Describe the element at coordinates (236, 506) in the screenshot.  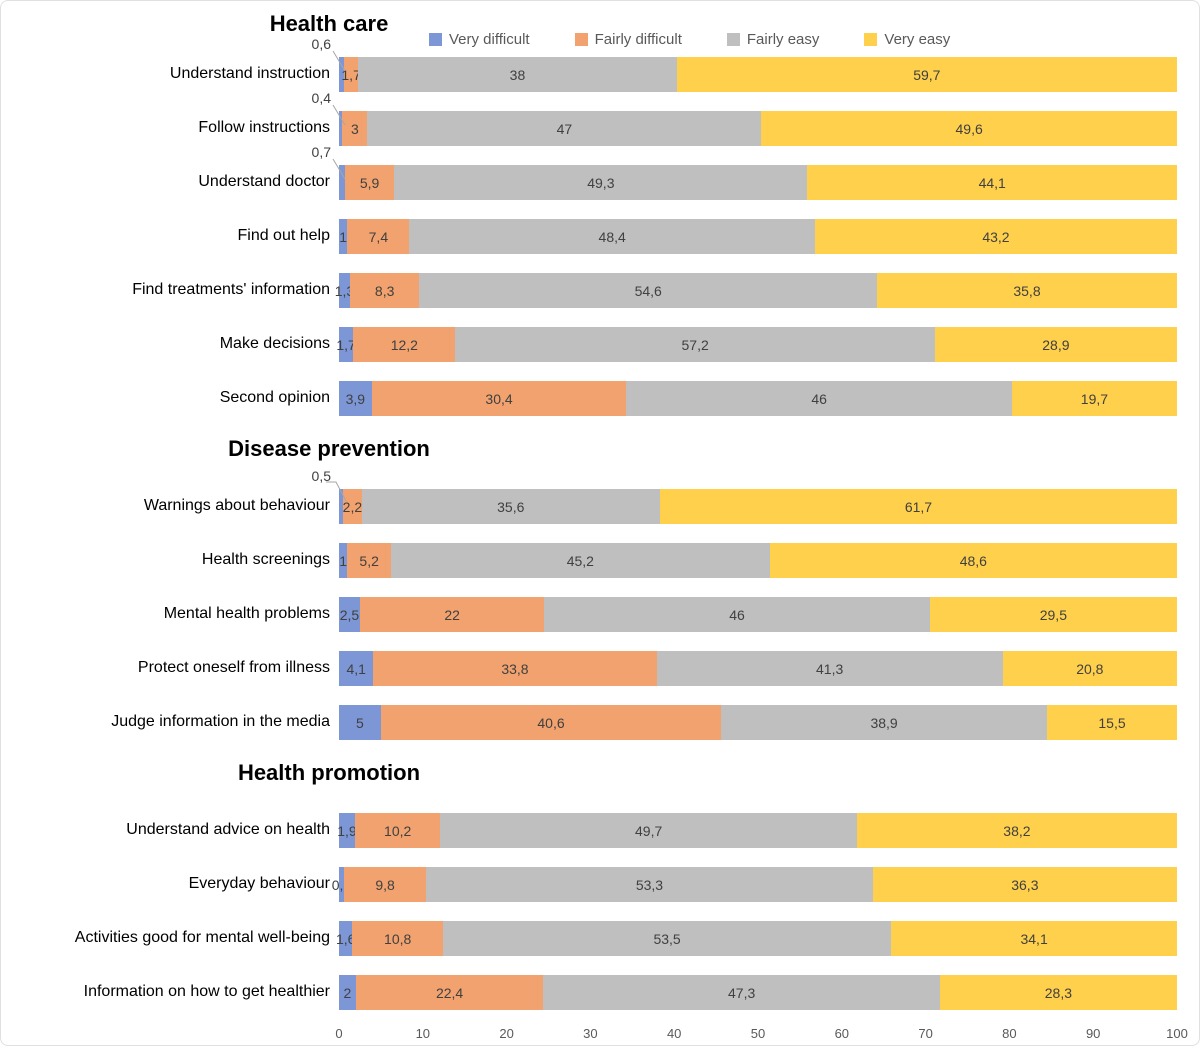
I see `category-label: Warnings about behaviour` at that location.